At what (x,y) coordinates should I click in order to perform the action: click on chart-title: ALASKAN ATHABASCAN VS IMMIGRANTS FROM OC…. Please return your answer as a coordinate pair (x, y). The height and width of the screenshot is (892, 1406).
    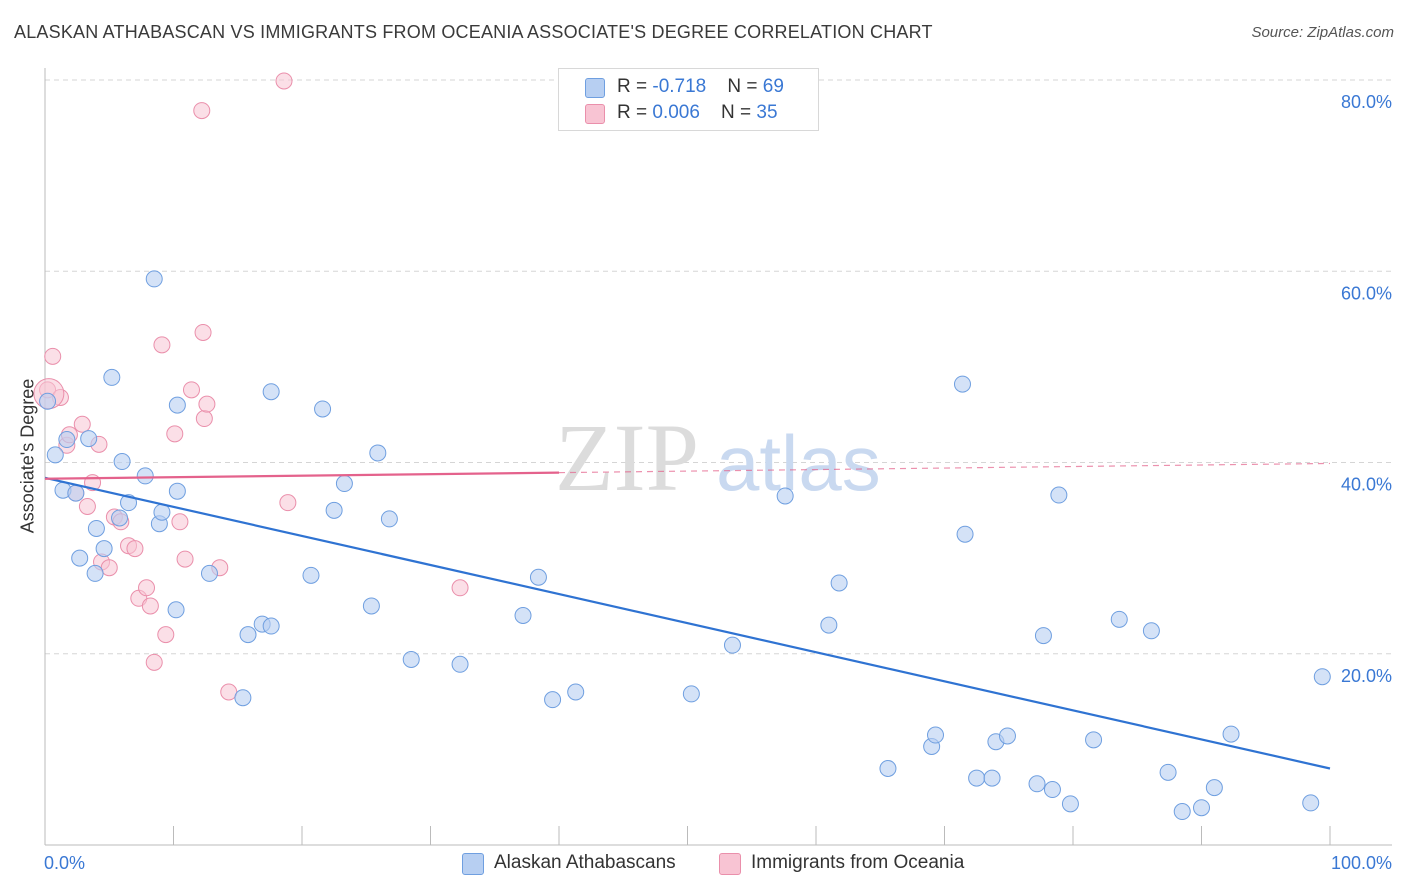
    Looking at the image, I should click on (473, 32).